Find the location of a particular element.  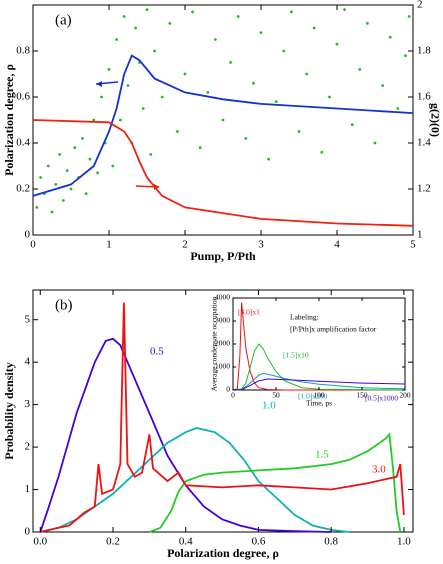

x-tick-label: 0.2 is located at coordinates (113, 542).